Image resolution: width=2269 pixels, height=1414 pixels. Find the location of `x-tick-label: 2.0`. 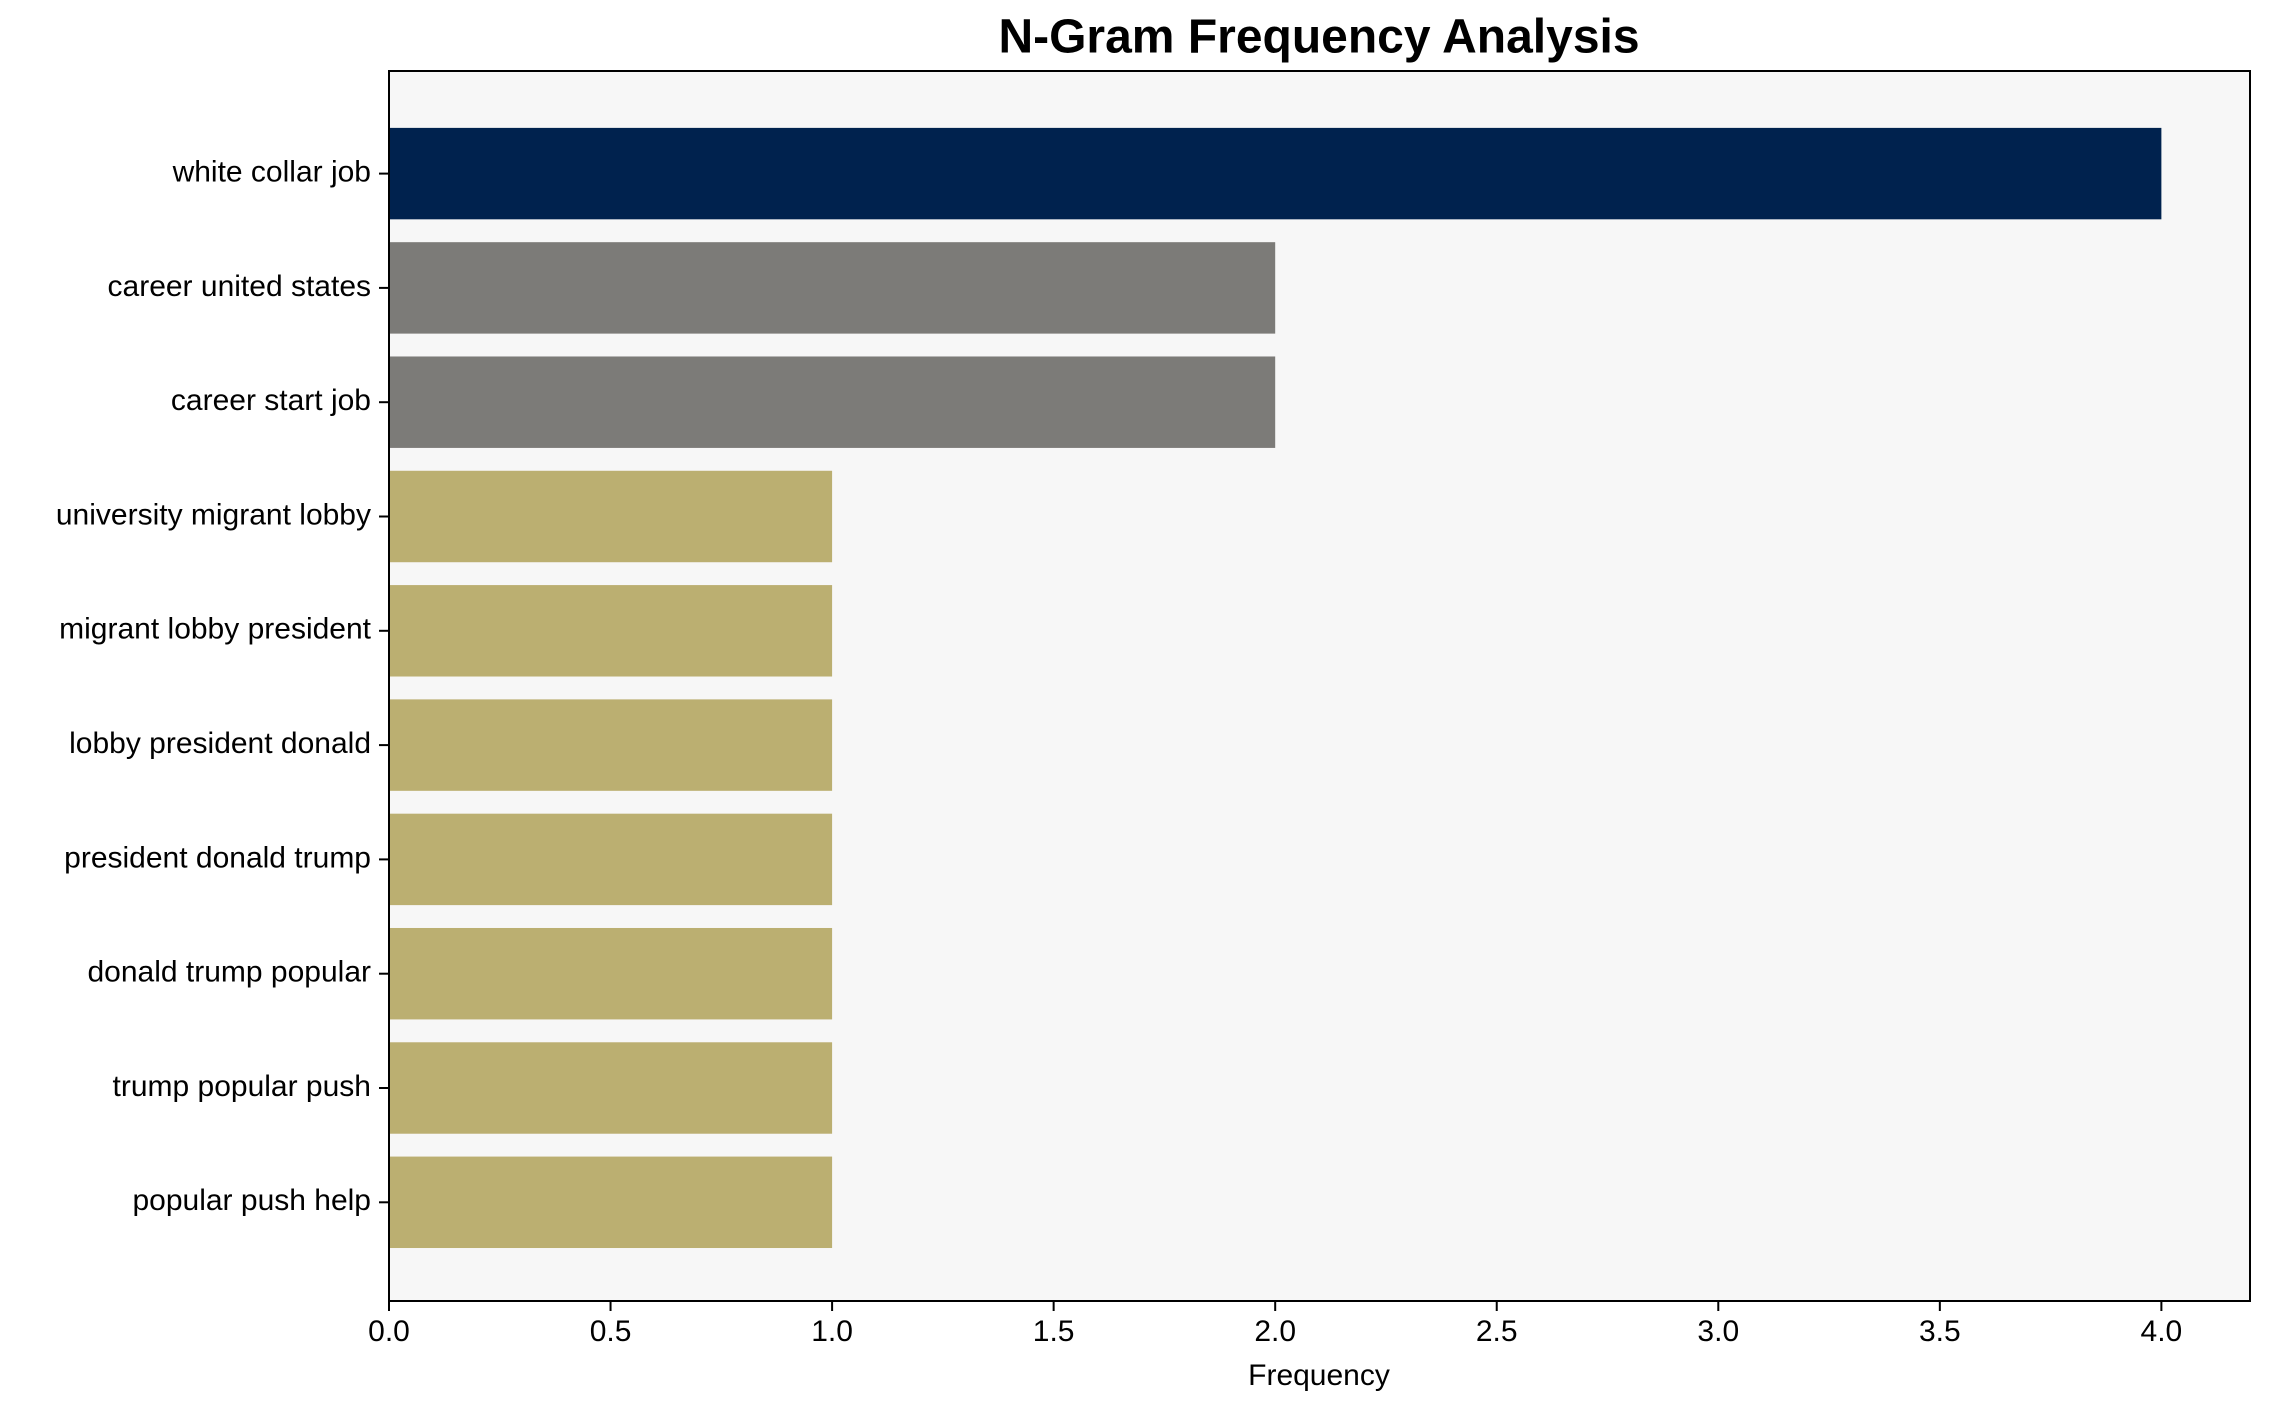

x-tick-label: 2.0 is located at coordinates (1275, 1331).